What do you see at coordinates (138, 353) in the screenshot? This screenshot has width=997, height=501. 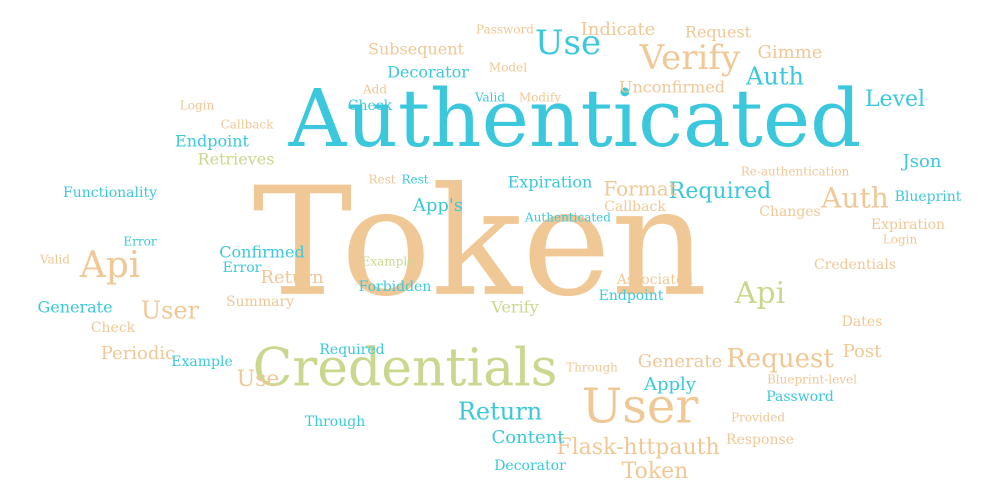 I see `word: Periodic` at bounding box center [138, 353].